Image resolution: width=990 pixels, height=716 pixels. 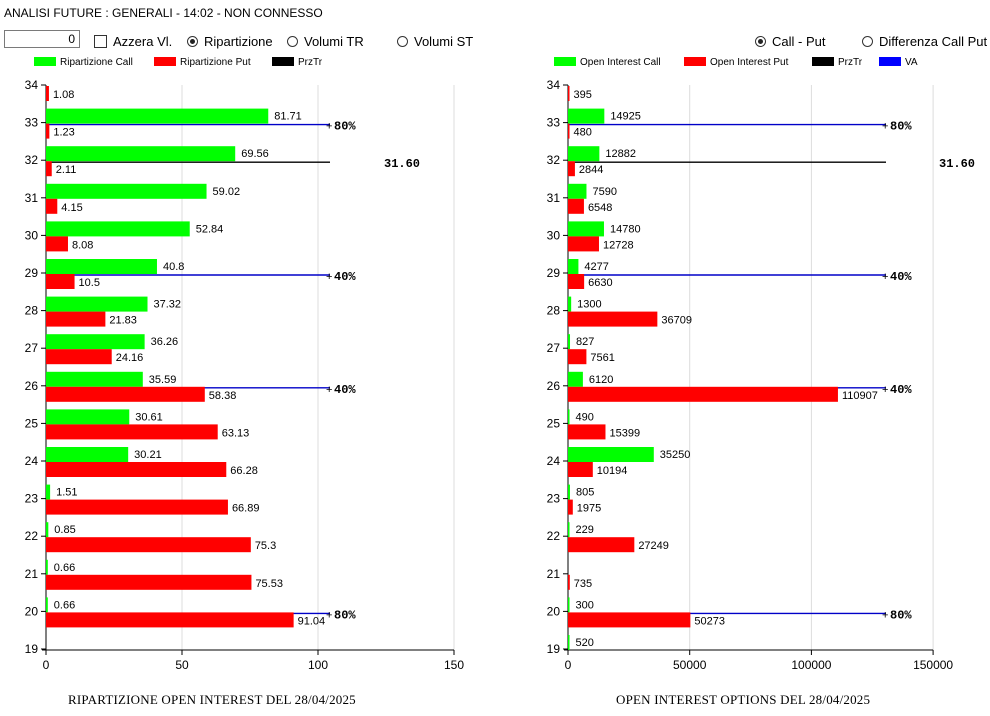 I want to click on azzera-checkbox: Azzera Vl., so click(x=133, y=41).